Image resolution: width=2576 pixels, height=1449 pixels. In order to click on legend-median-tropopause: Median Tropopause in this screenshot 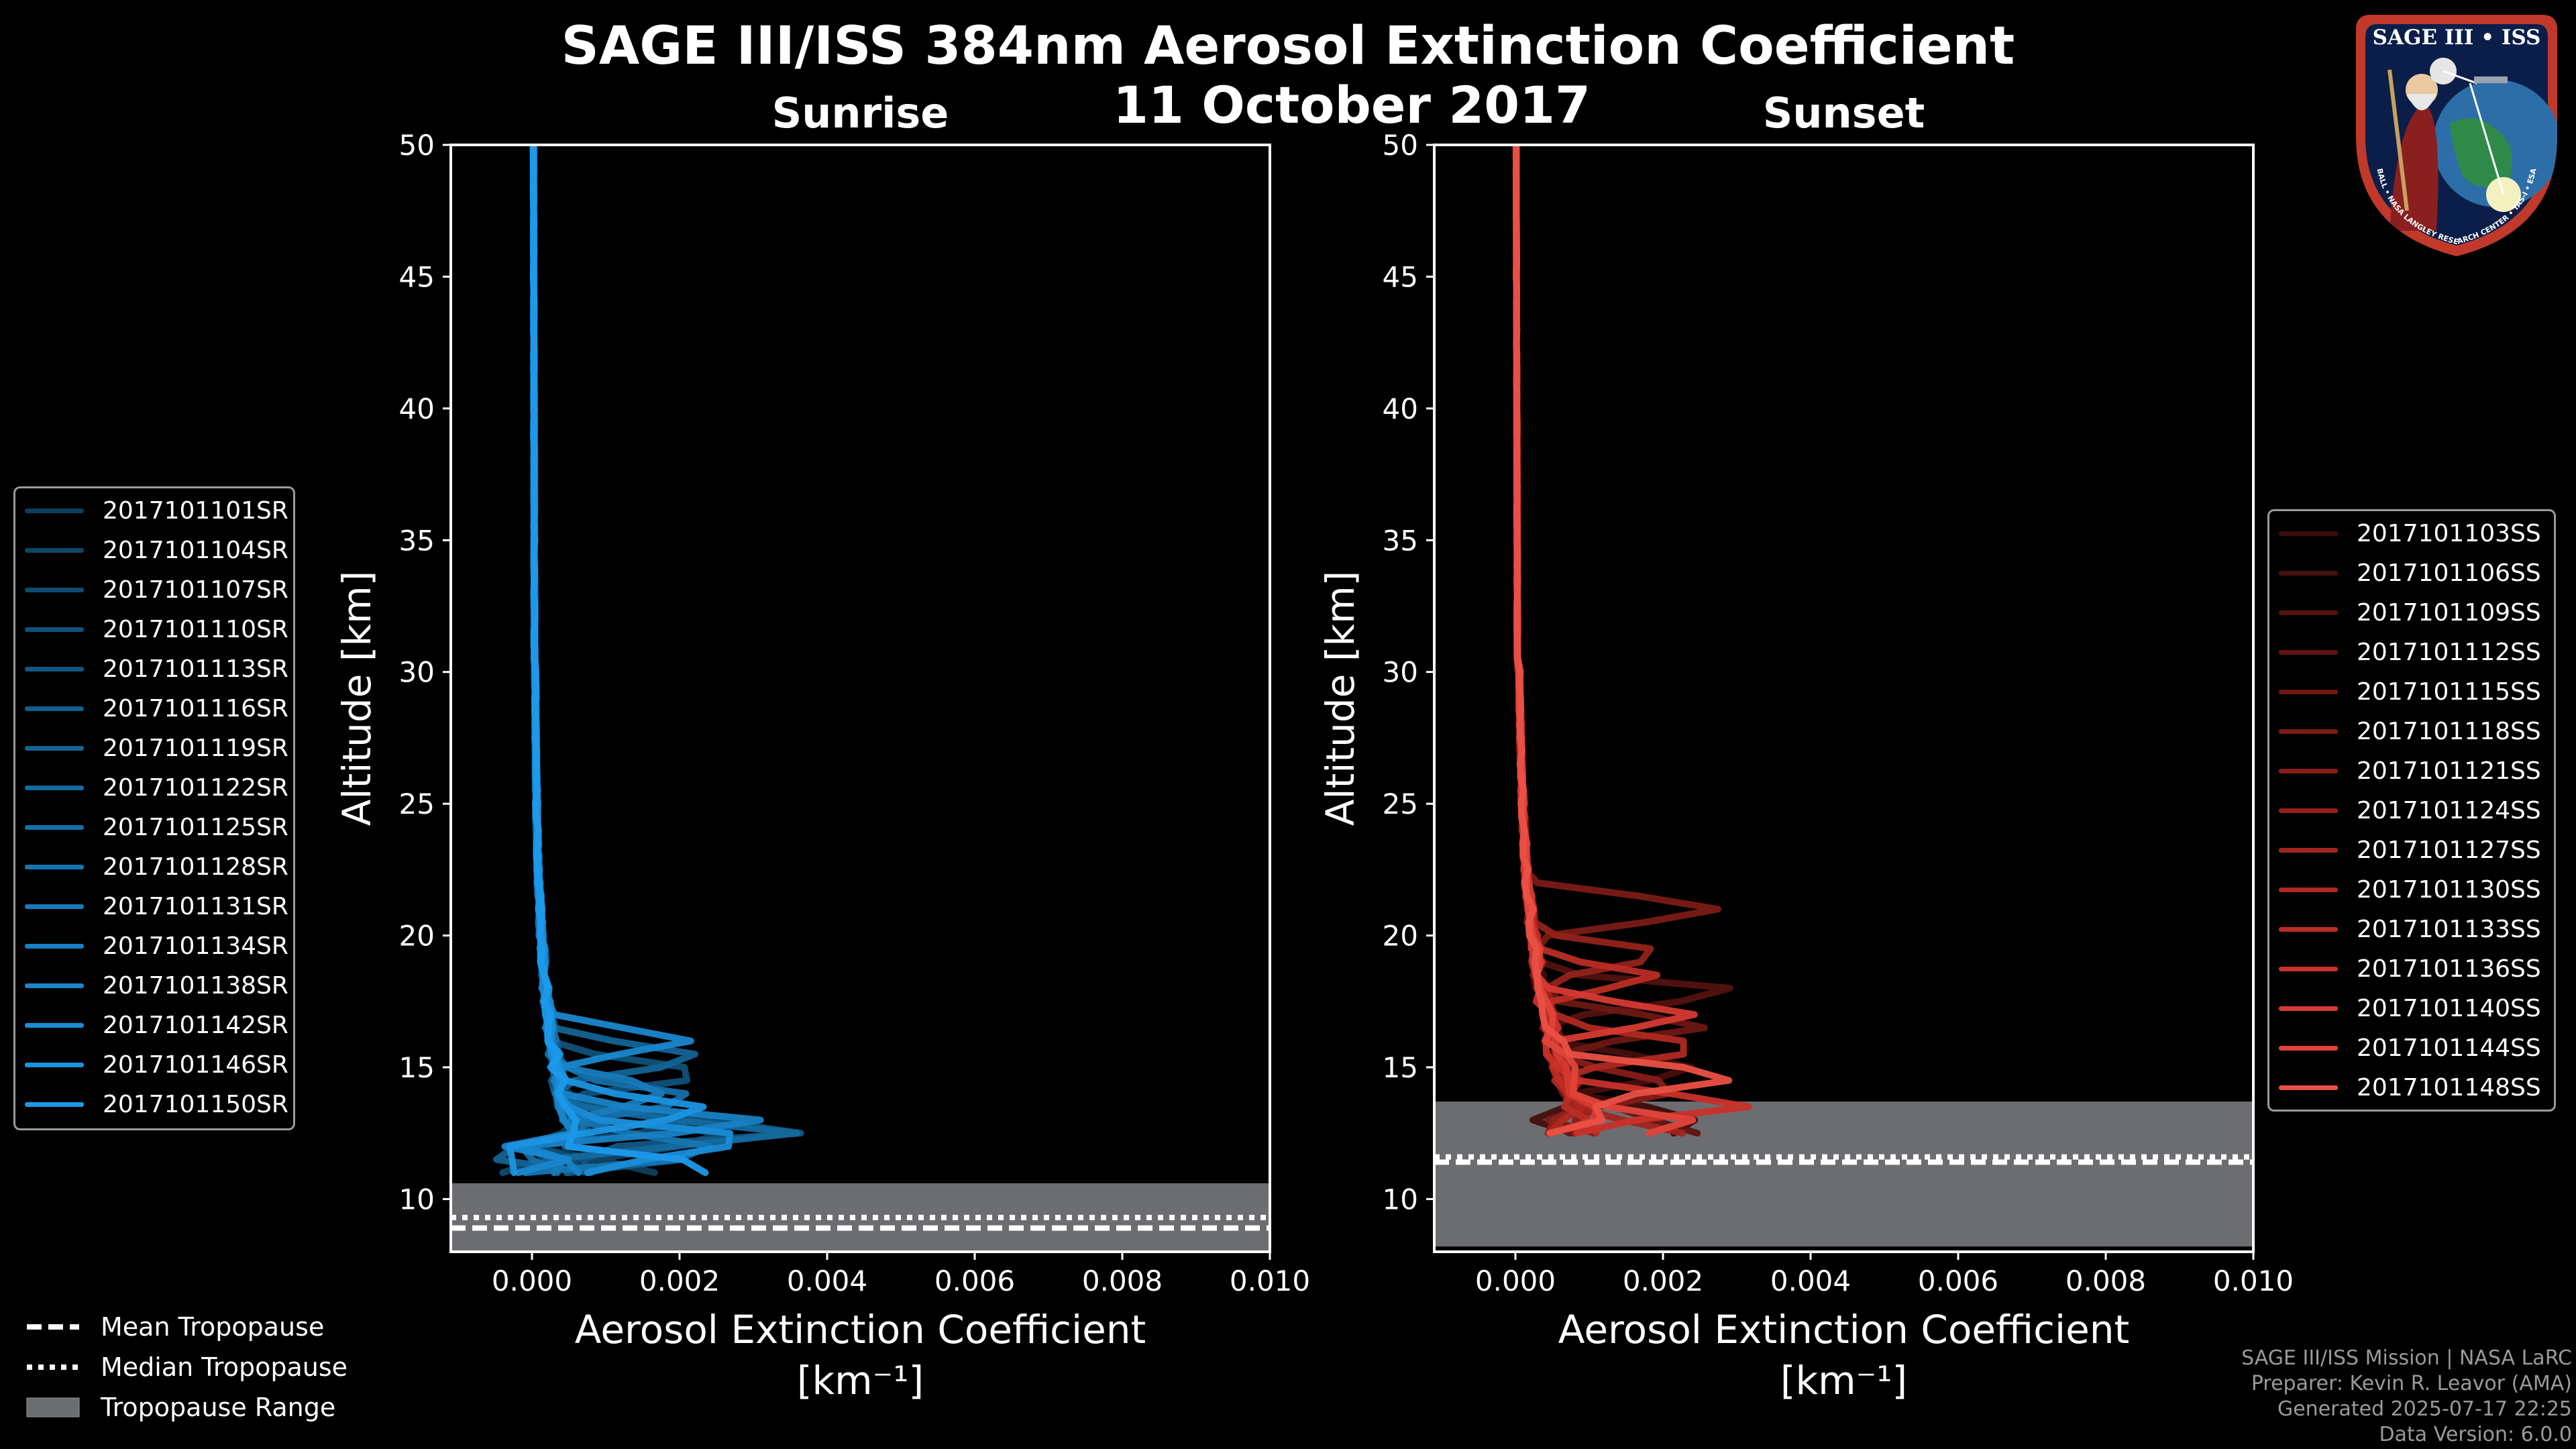, I will do `click(186, 1367)`.